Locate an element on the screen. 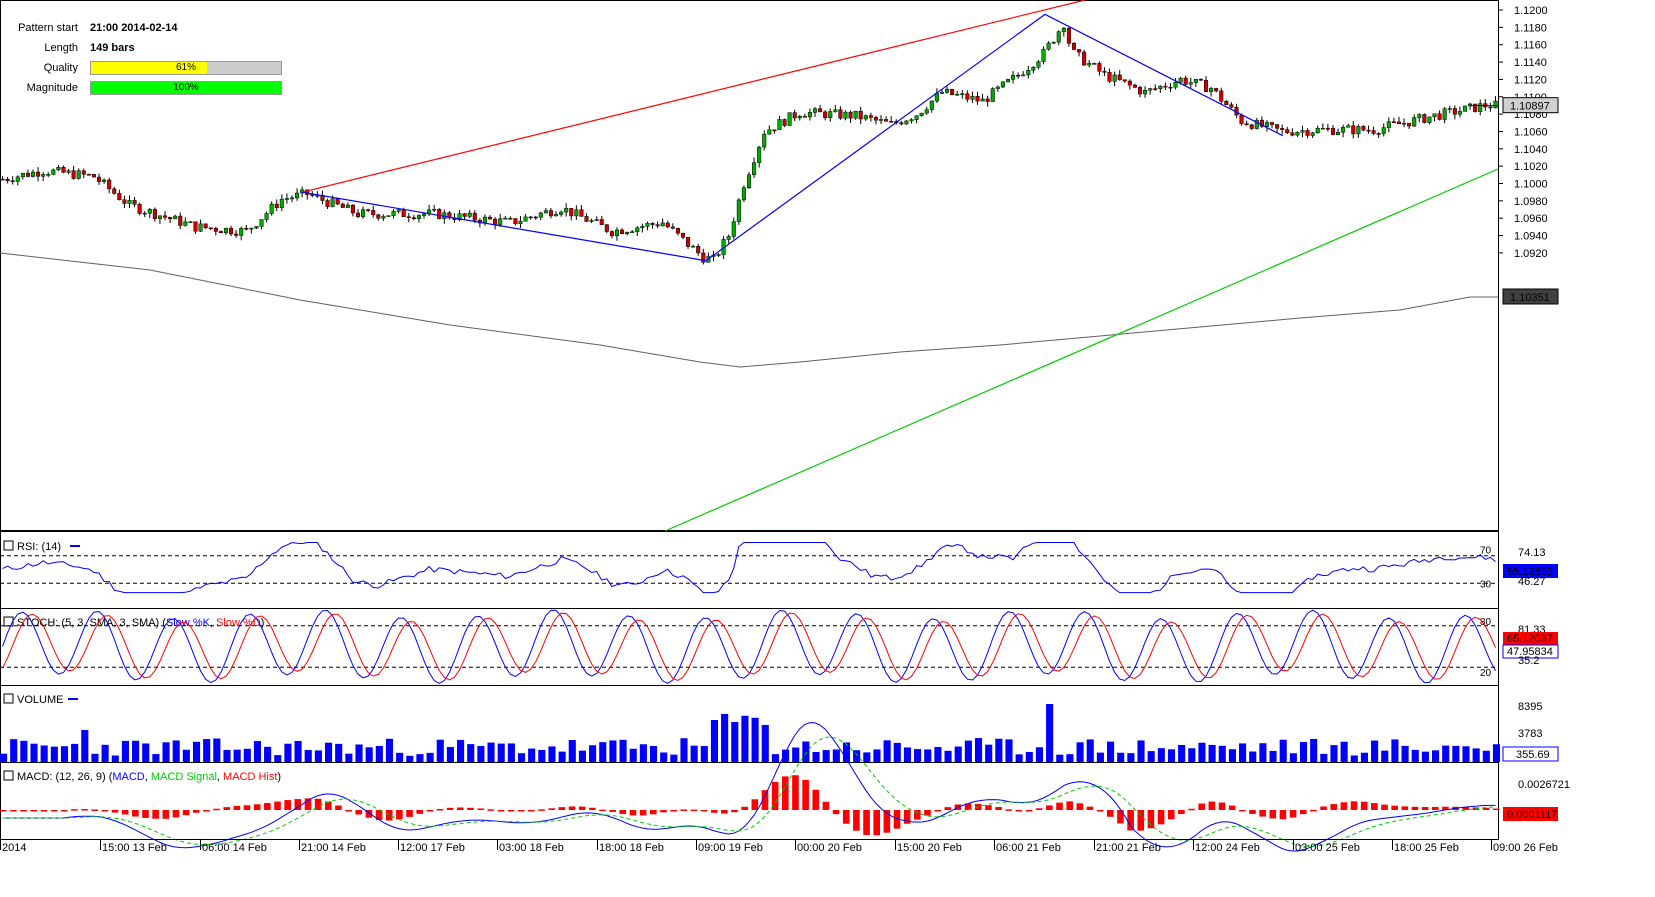 The height and width of the screenshot is (897, 1655). rsi-value-tag is located at coordinates (1530, 571).